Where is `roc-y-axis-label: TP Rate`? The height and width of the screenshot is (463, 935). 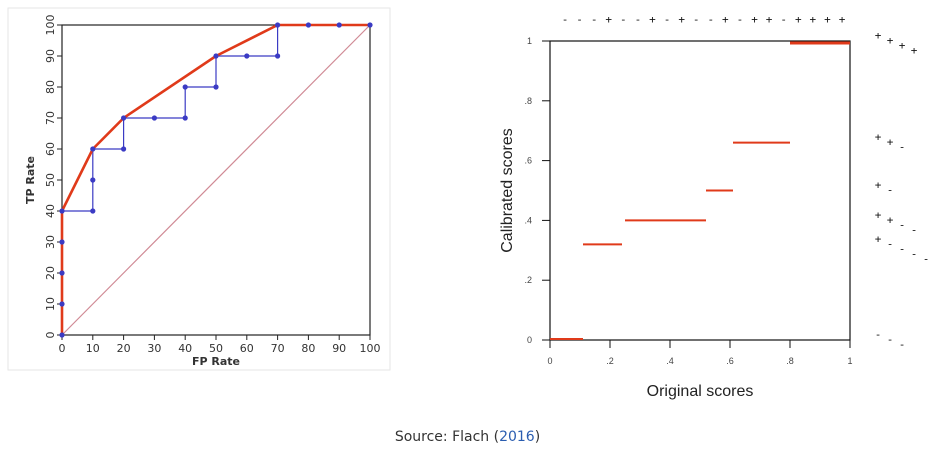
roc-y-axis-label: TP Rate is located at coordinates (30, 180).